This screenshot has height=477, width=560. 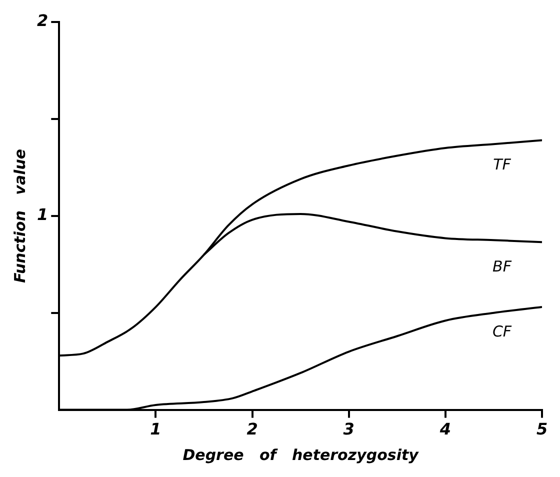 What do you see at coordinates (502, 331) in the screenshot?
I see `series-label: CF` at bounding box center [502, 331].